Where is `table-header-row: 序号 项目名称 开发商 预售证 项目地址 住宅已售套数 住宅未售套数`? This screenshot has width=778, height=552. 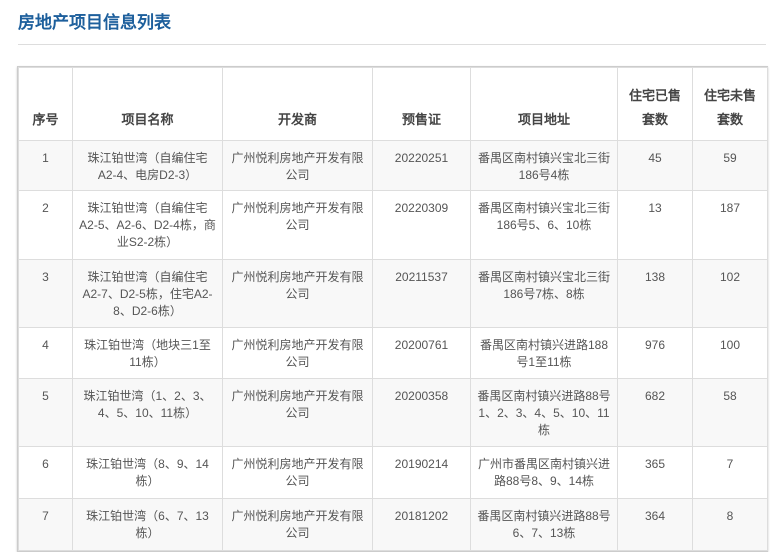 table-header-row: 序号 项目名称 开发商 预售证 项目地址 住宅已售套数 住宅未售套数 is located at coordinates (393, 104).